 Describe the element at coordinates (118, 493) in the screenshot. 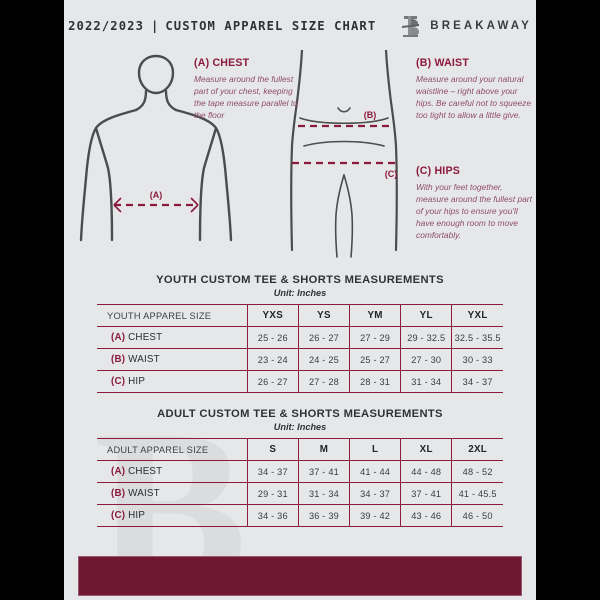

I see `adult-row-1-key: (B)` at that location.